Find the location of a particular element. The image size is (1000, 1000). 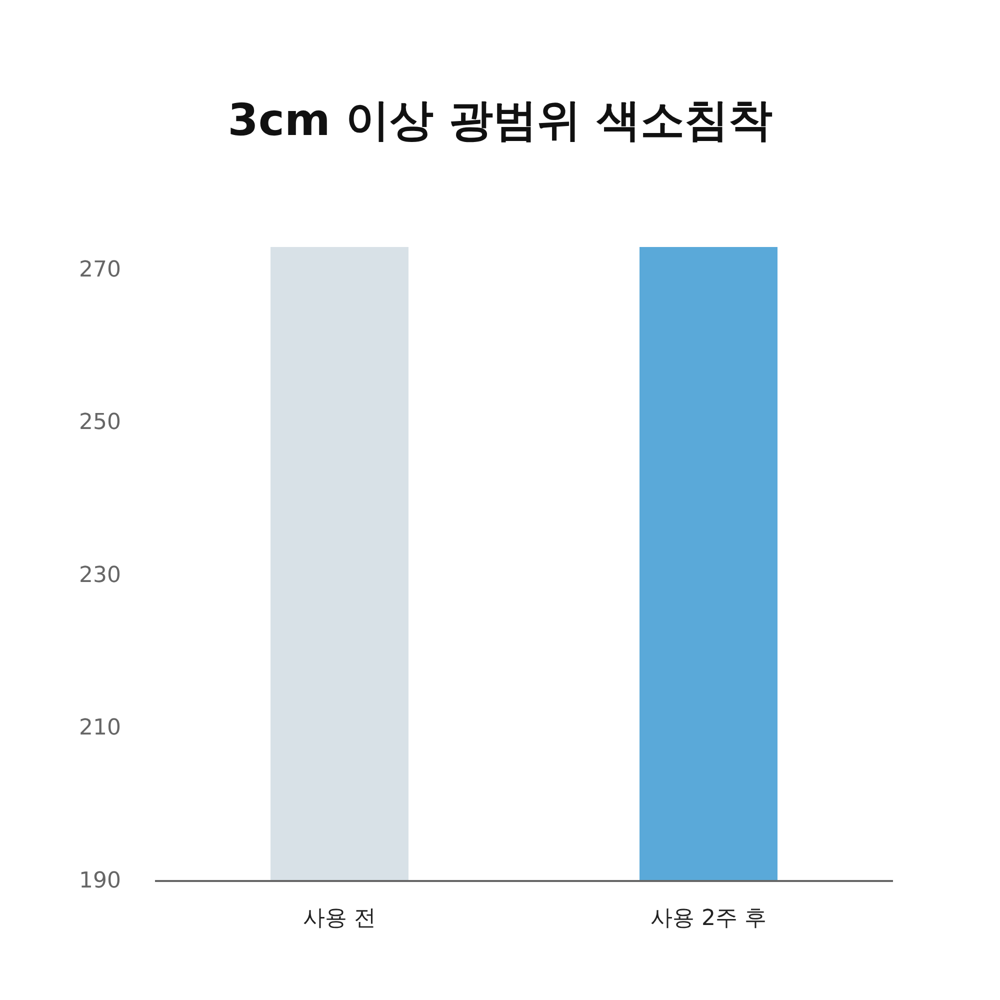

x-tick-label: 사용 전 is located at coordinates (339, 918).